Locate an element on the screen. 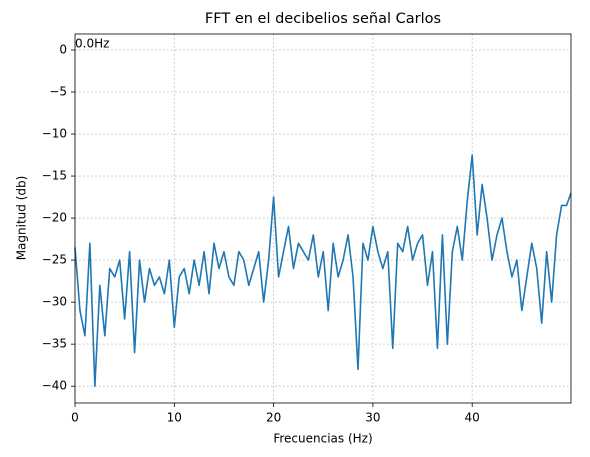  y-tick-label: −35 is located at coordinates (54, 344).